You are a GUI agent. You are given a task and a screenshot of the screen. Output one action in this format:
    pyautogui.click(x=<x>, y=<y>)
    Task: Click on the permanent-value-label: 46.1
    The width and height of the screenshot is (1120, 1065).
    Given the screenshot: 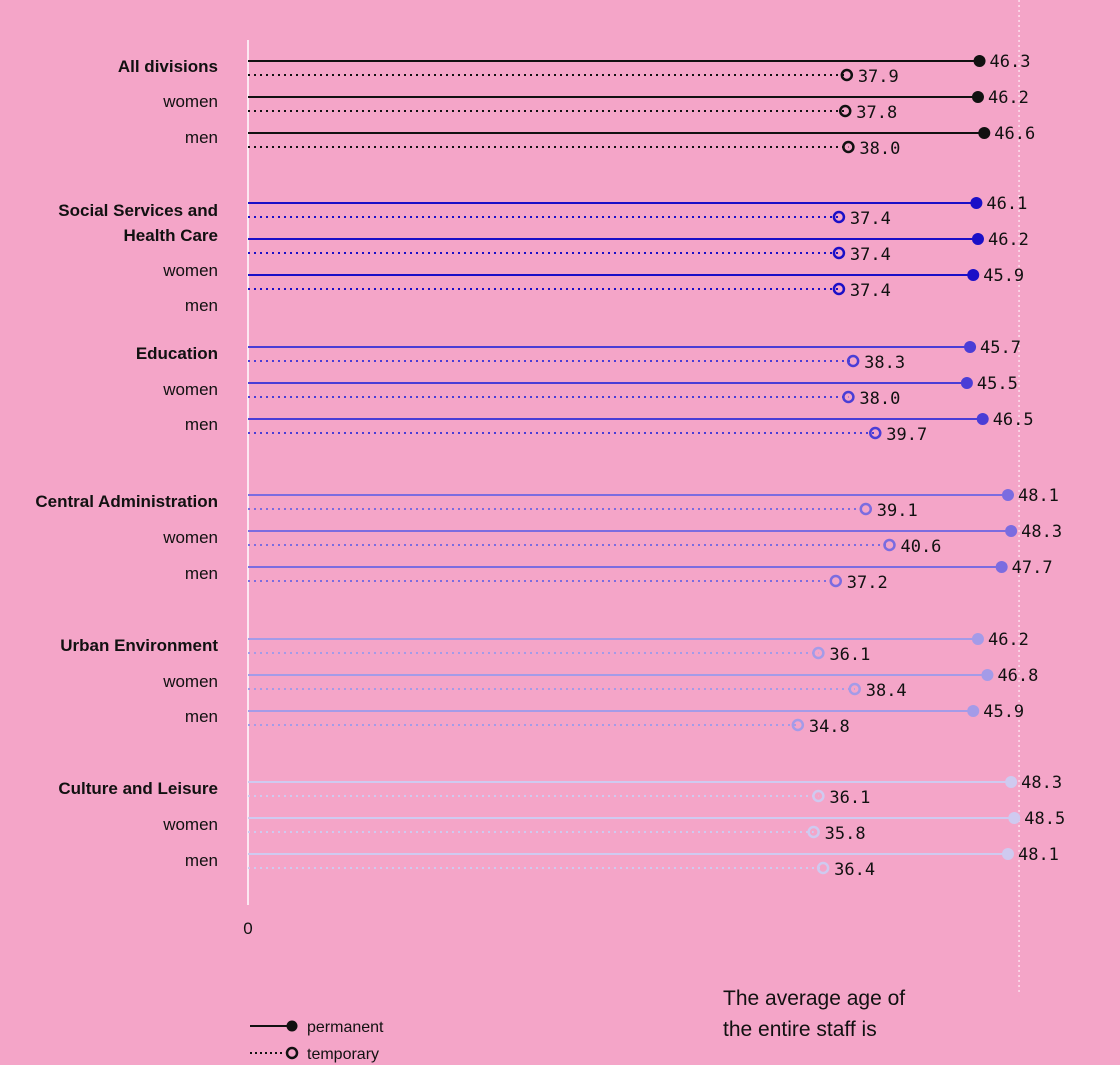 What is the action you would take?
    pyautogui.click(x=1006, y=204)
    